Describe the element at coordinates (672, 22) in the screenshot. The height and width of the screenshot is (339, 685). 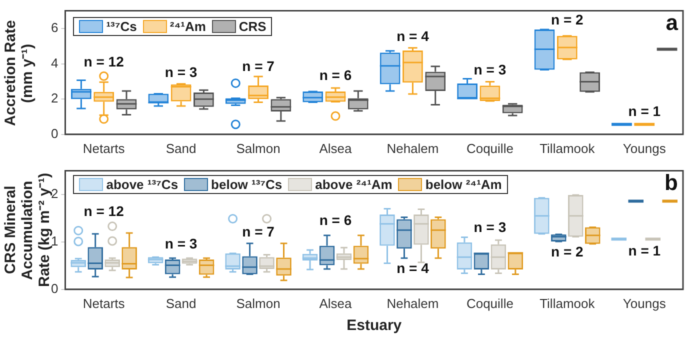
I see `annotation: a` at that location.